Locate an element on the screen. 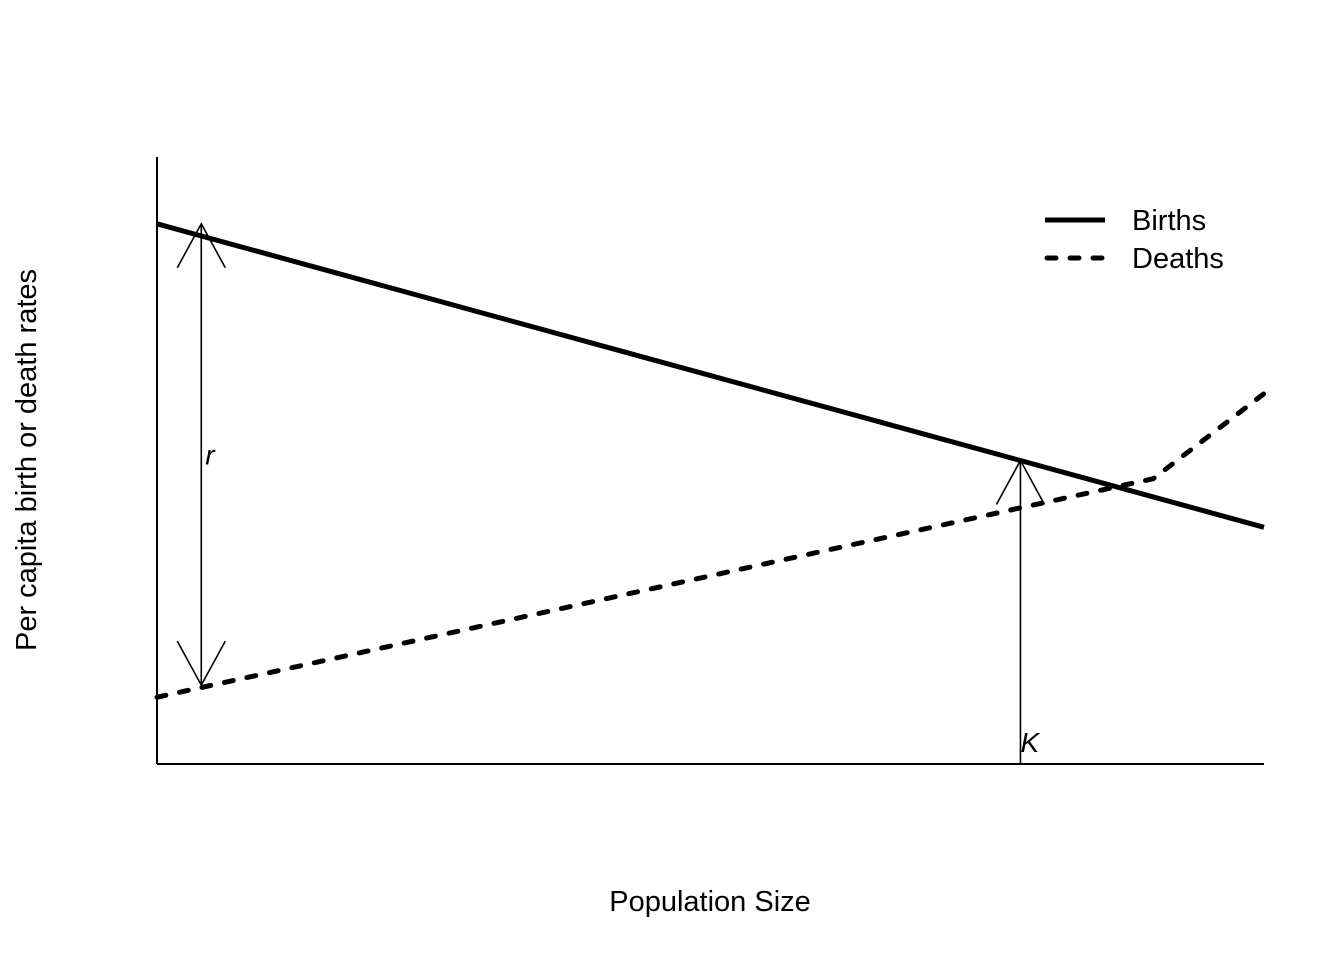 This screenshot has width=1344, height=960. x-axis-label: Population Size is located at coordinates (710, 902).